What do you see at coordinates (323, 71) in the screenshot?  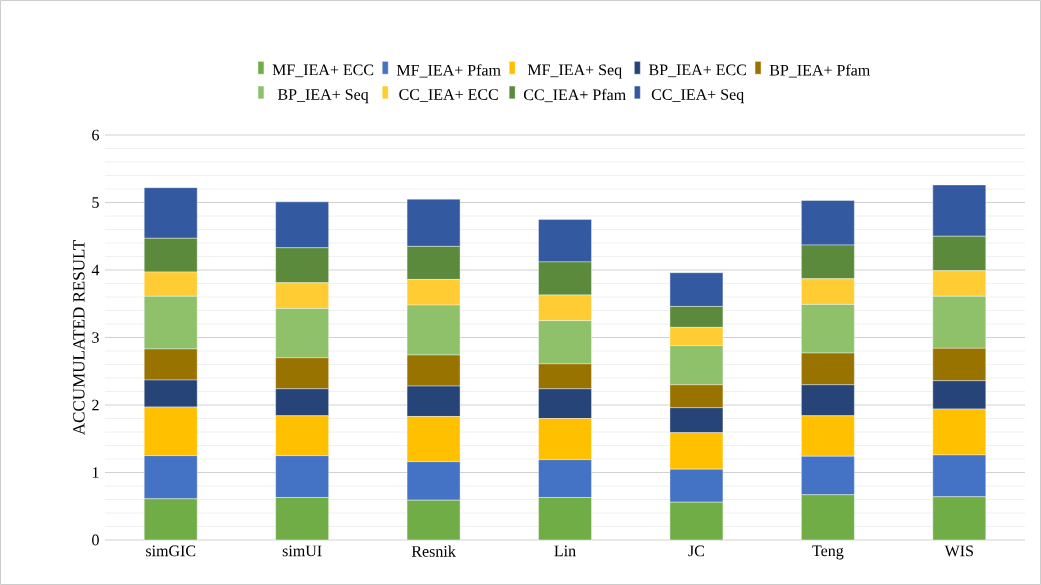 I see `legend-label: MF_IEA+ ECC` at bounding box center [323, 71].